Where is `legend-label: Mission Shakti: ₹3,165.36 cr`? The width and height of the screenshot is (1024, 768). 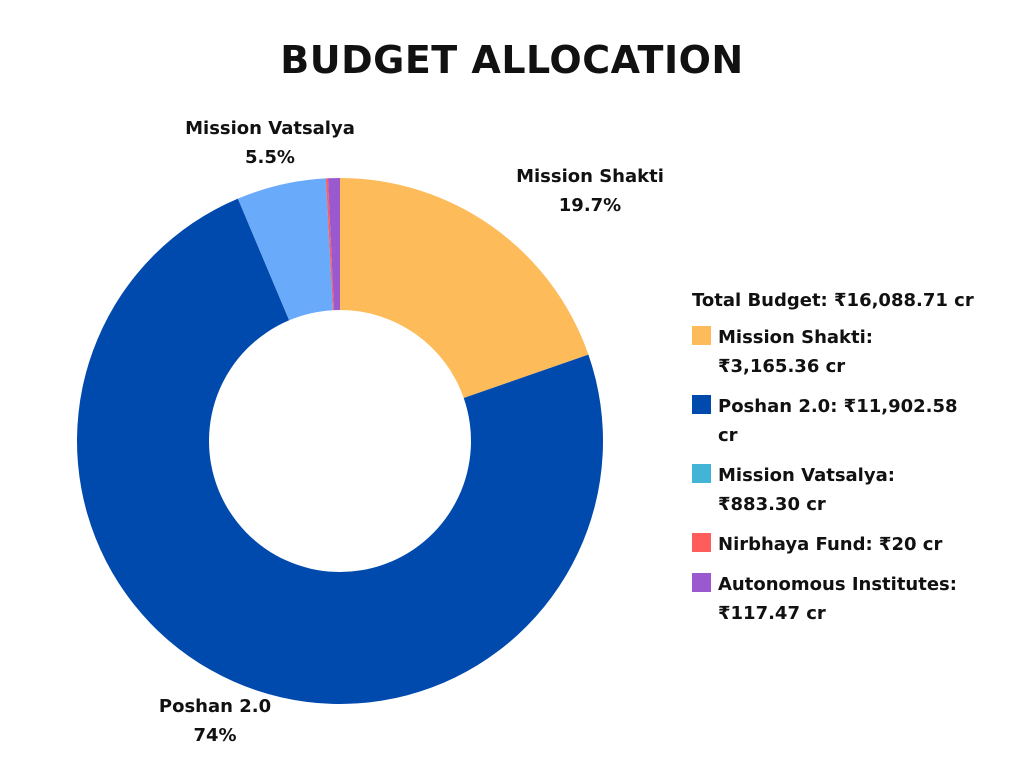
legend-label: Mission Shakti: ₹3,165.36 cr is located at coordinates (795, 352).